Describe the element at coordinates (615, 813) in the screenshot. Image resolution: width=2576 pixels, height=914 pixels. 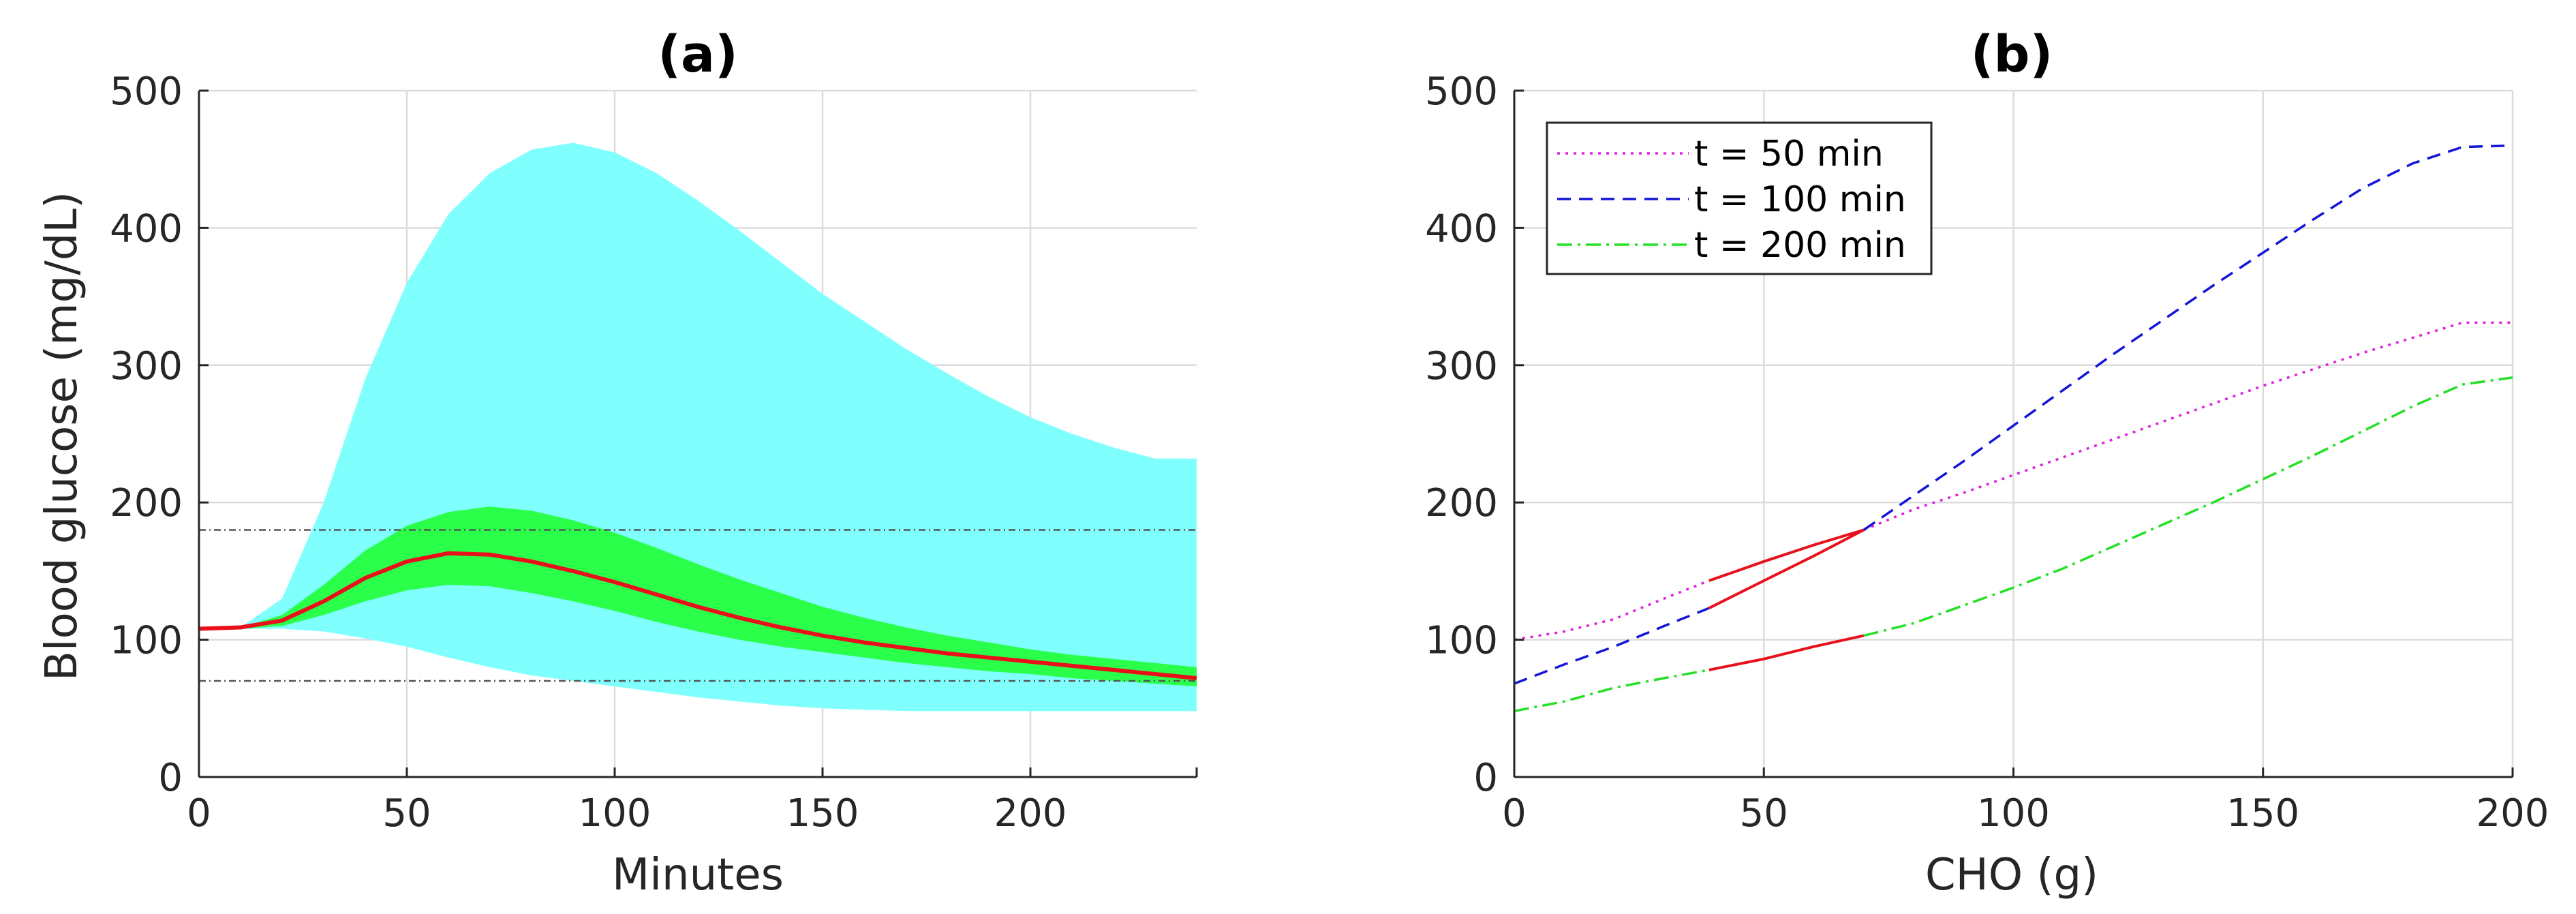
I see `panel-a-x-tick-label: 100` at that location.